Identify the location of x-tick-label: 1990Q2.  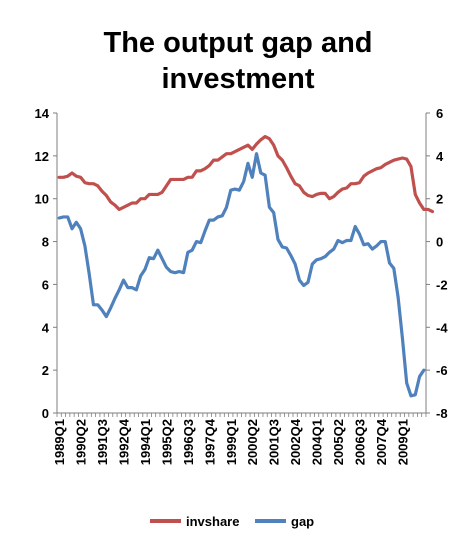
(81, 442).